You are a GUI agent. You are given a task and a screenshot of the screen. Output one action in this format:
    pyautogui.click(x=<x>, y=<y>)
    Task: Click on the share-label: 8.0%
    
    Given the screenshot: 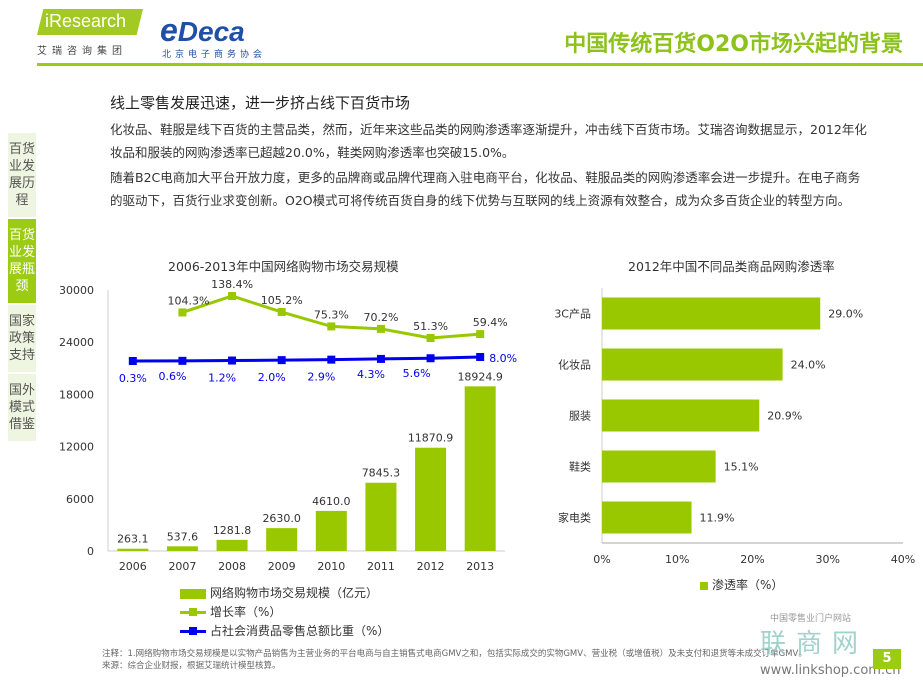 What is the action you would take?
    pyautogui.click(x=503, y=358)
    